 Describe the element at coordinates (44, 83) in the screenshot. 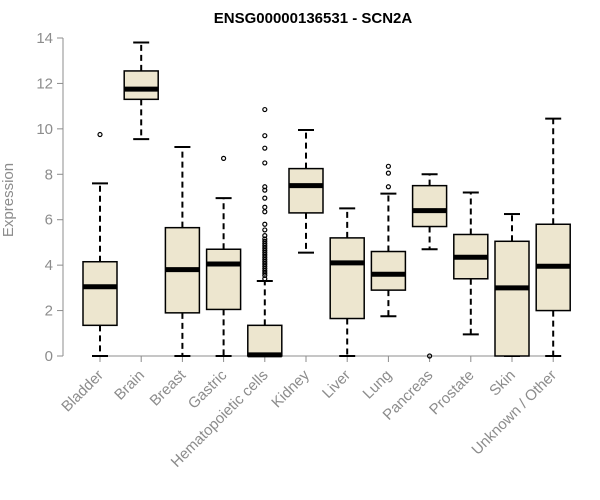

I see `y-tick-label: 12` at that location.